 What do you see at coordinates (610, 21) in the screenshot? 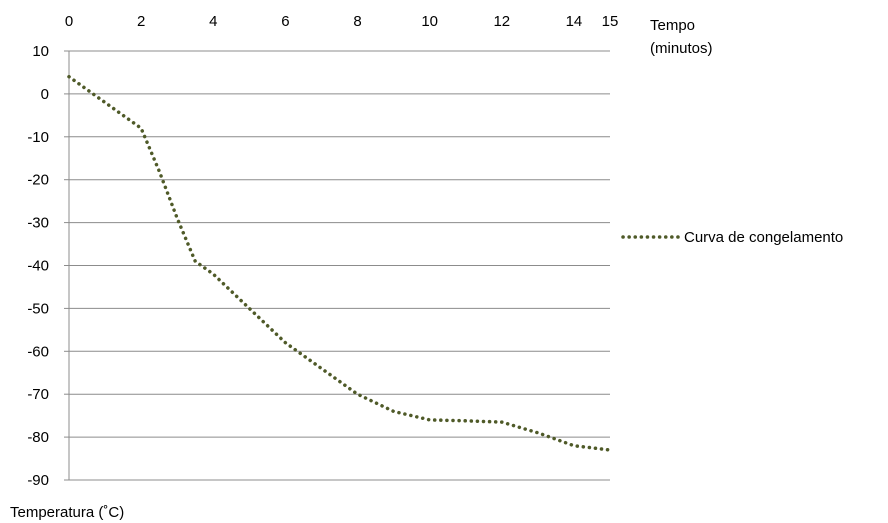
I see `x-tick-label: 15` at bounding box center [610, 21].